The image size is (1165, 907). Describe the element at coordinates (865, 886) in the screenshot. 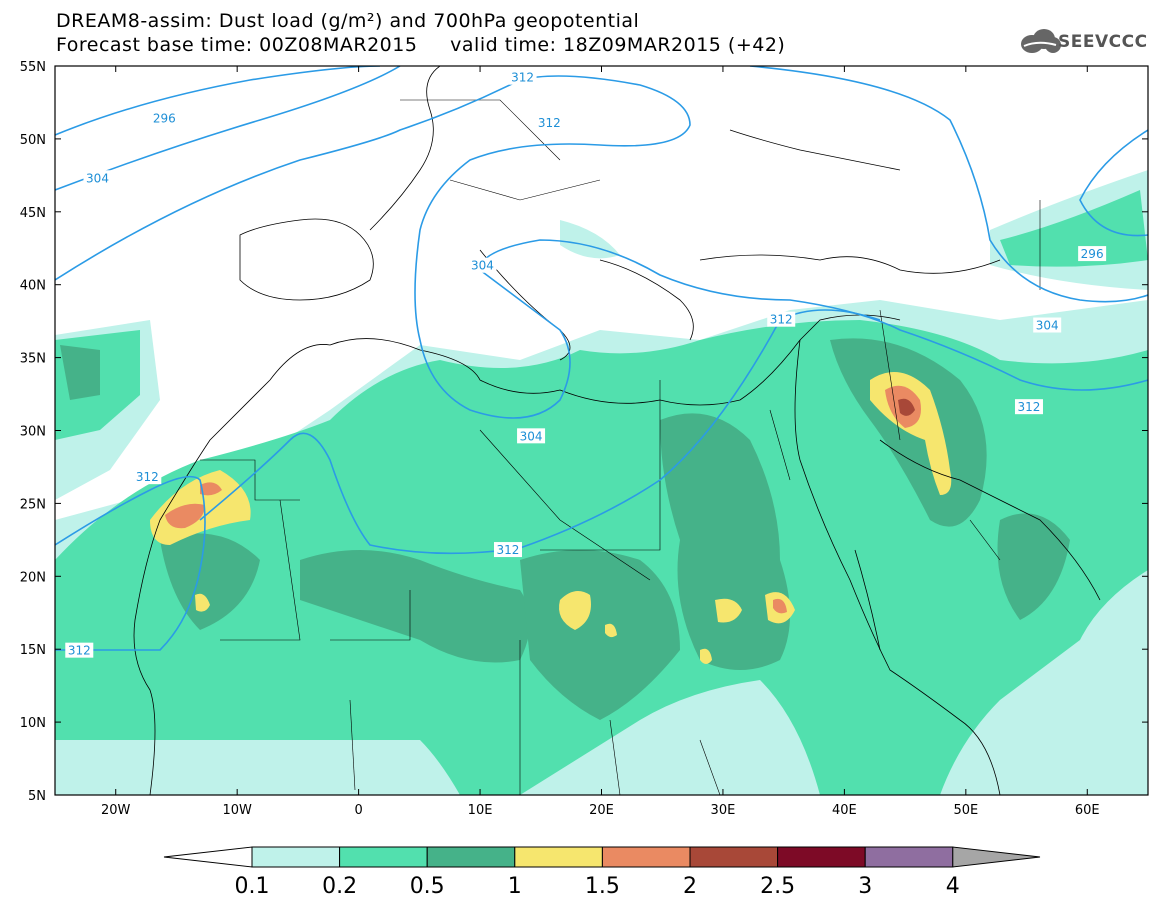

I see `colorbar-label: 3` at that location.